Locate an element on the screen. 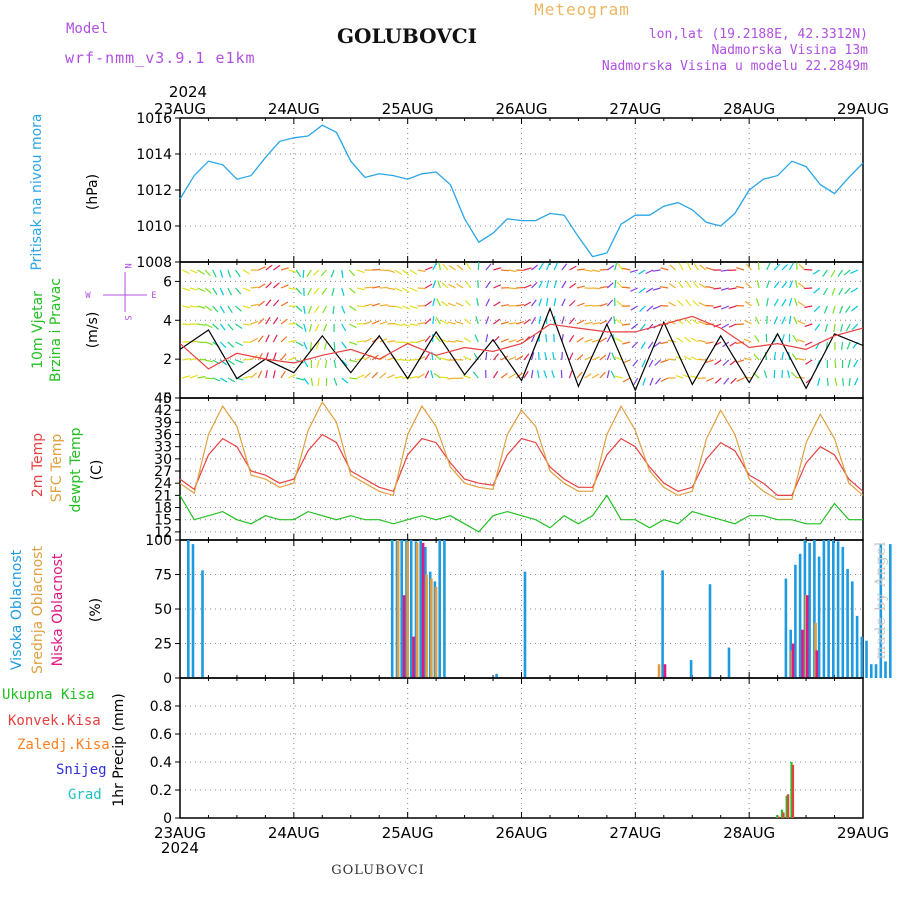 This screenshot has width=900, height=900. bottom-date-label: 25AUG is located at coordinates (408, 833).